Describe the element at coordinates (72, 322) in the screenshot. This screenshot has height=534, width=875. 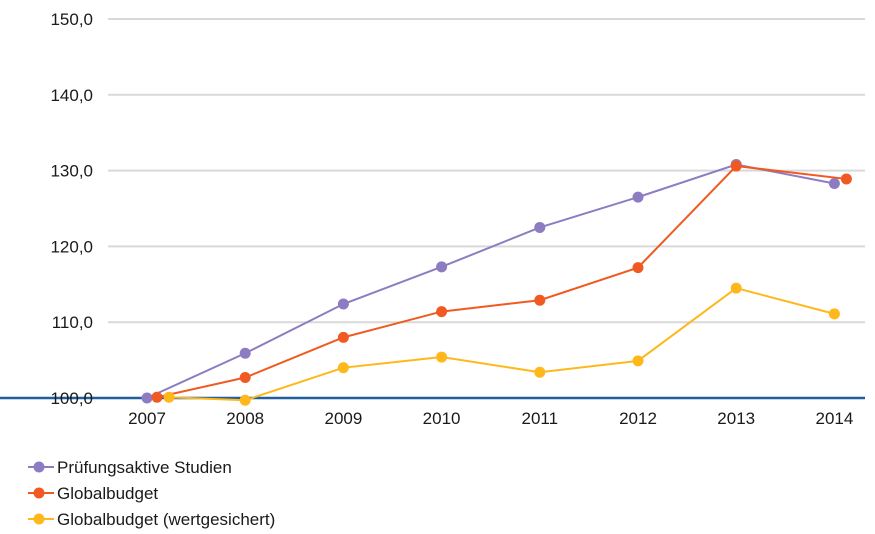
I see `y-tick-label: 110,0` at that location.